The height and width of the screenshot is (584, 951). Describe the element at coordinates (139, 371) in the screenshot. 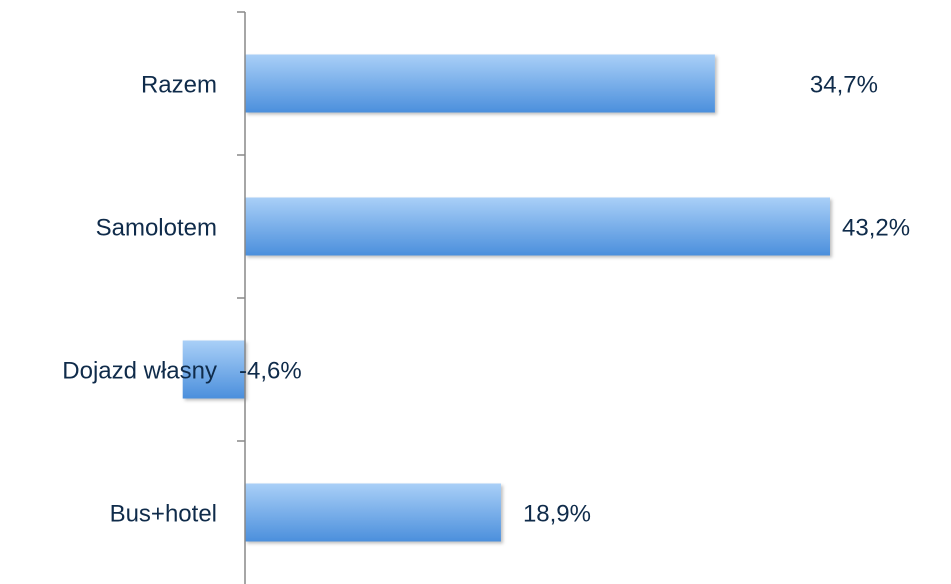

I see `category-label: Dojazd własny` at that location.